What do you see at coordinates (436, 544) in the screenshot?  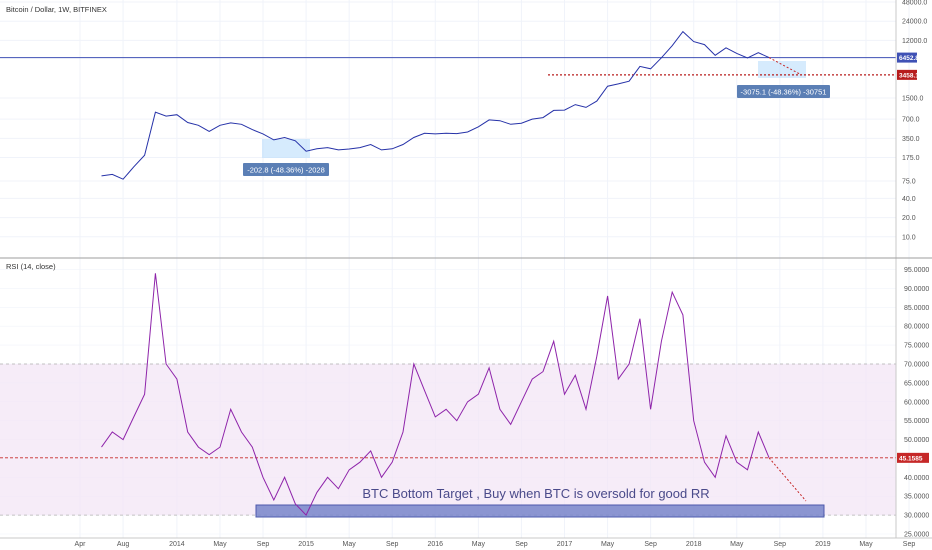 I see `x-tick-label: 2016` at bounding box center [436, 544].